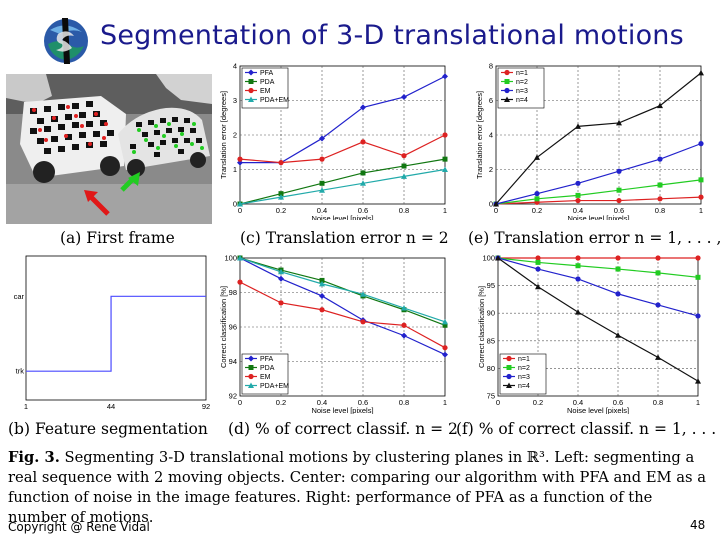 This screenshot has width=720, height=540. I want to click on y-tick-label: 98, so click(233, 292).